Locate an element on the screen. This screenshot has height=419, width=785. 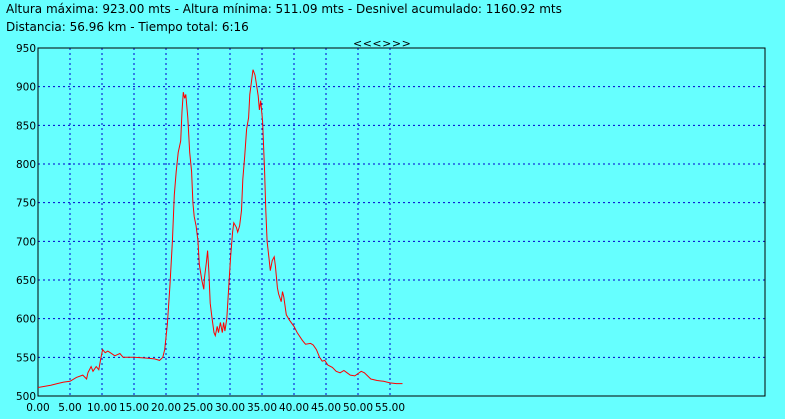
x-tick-label: 45.00 is located at coordinates (326, 408).